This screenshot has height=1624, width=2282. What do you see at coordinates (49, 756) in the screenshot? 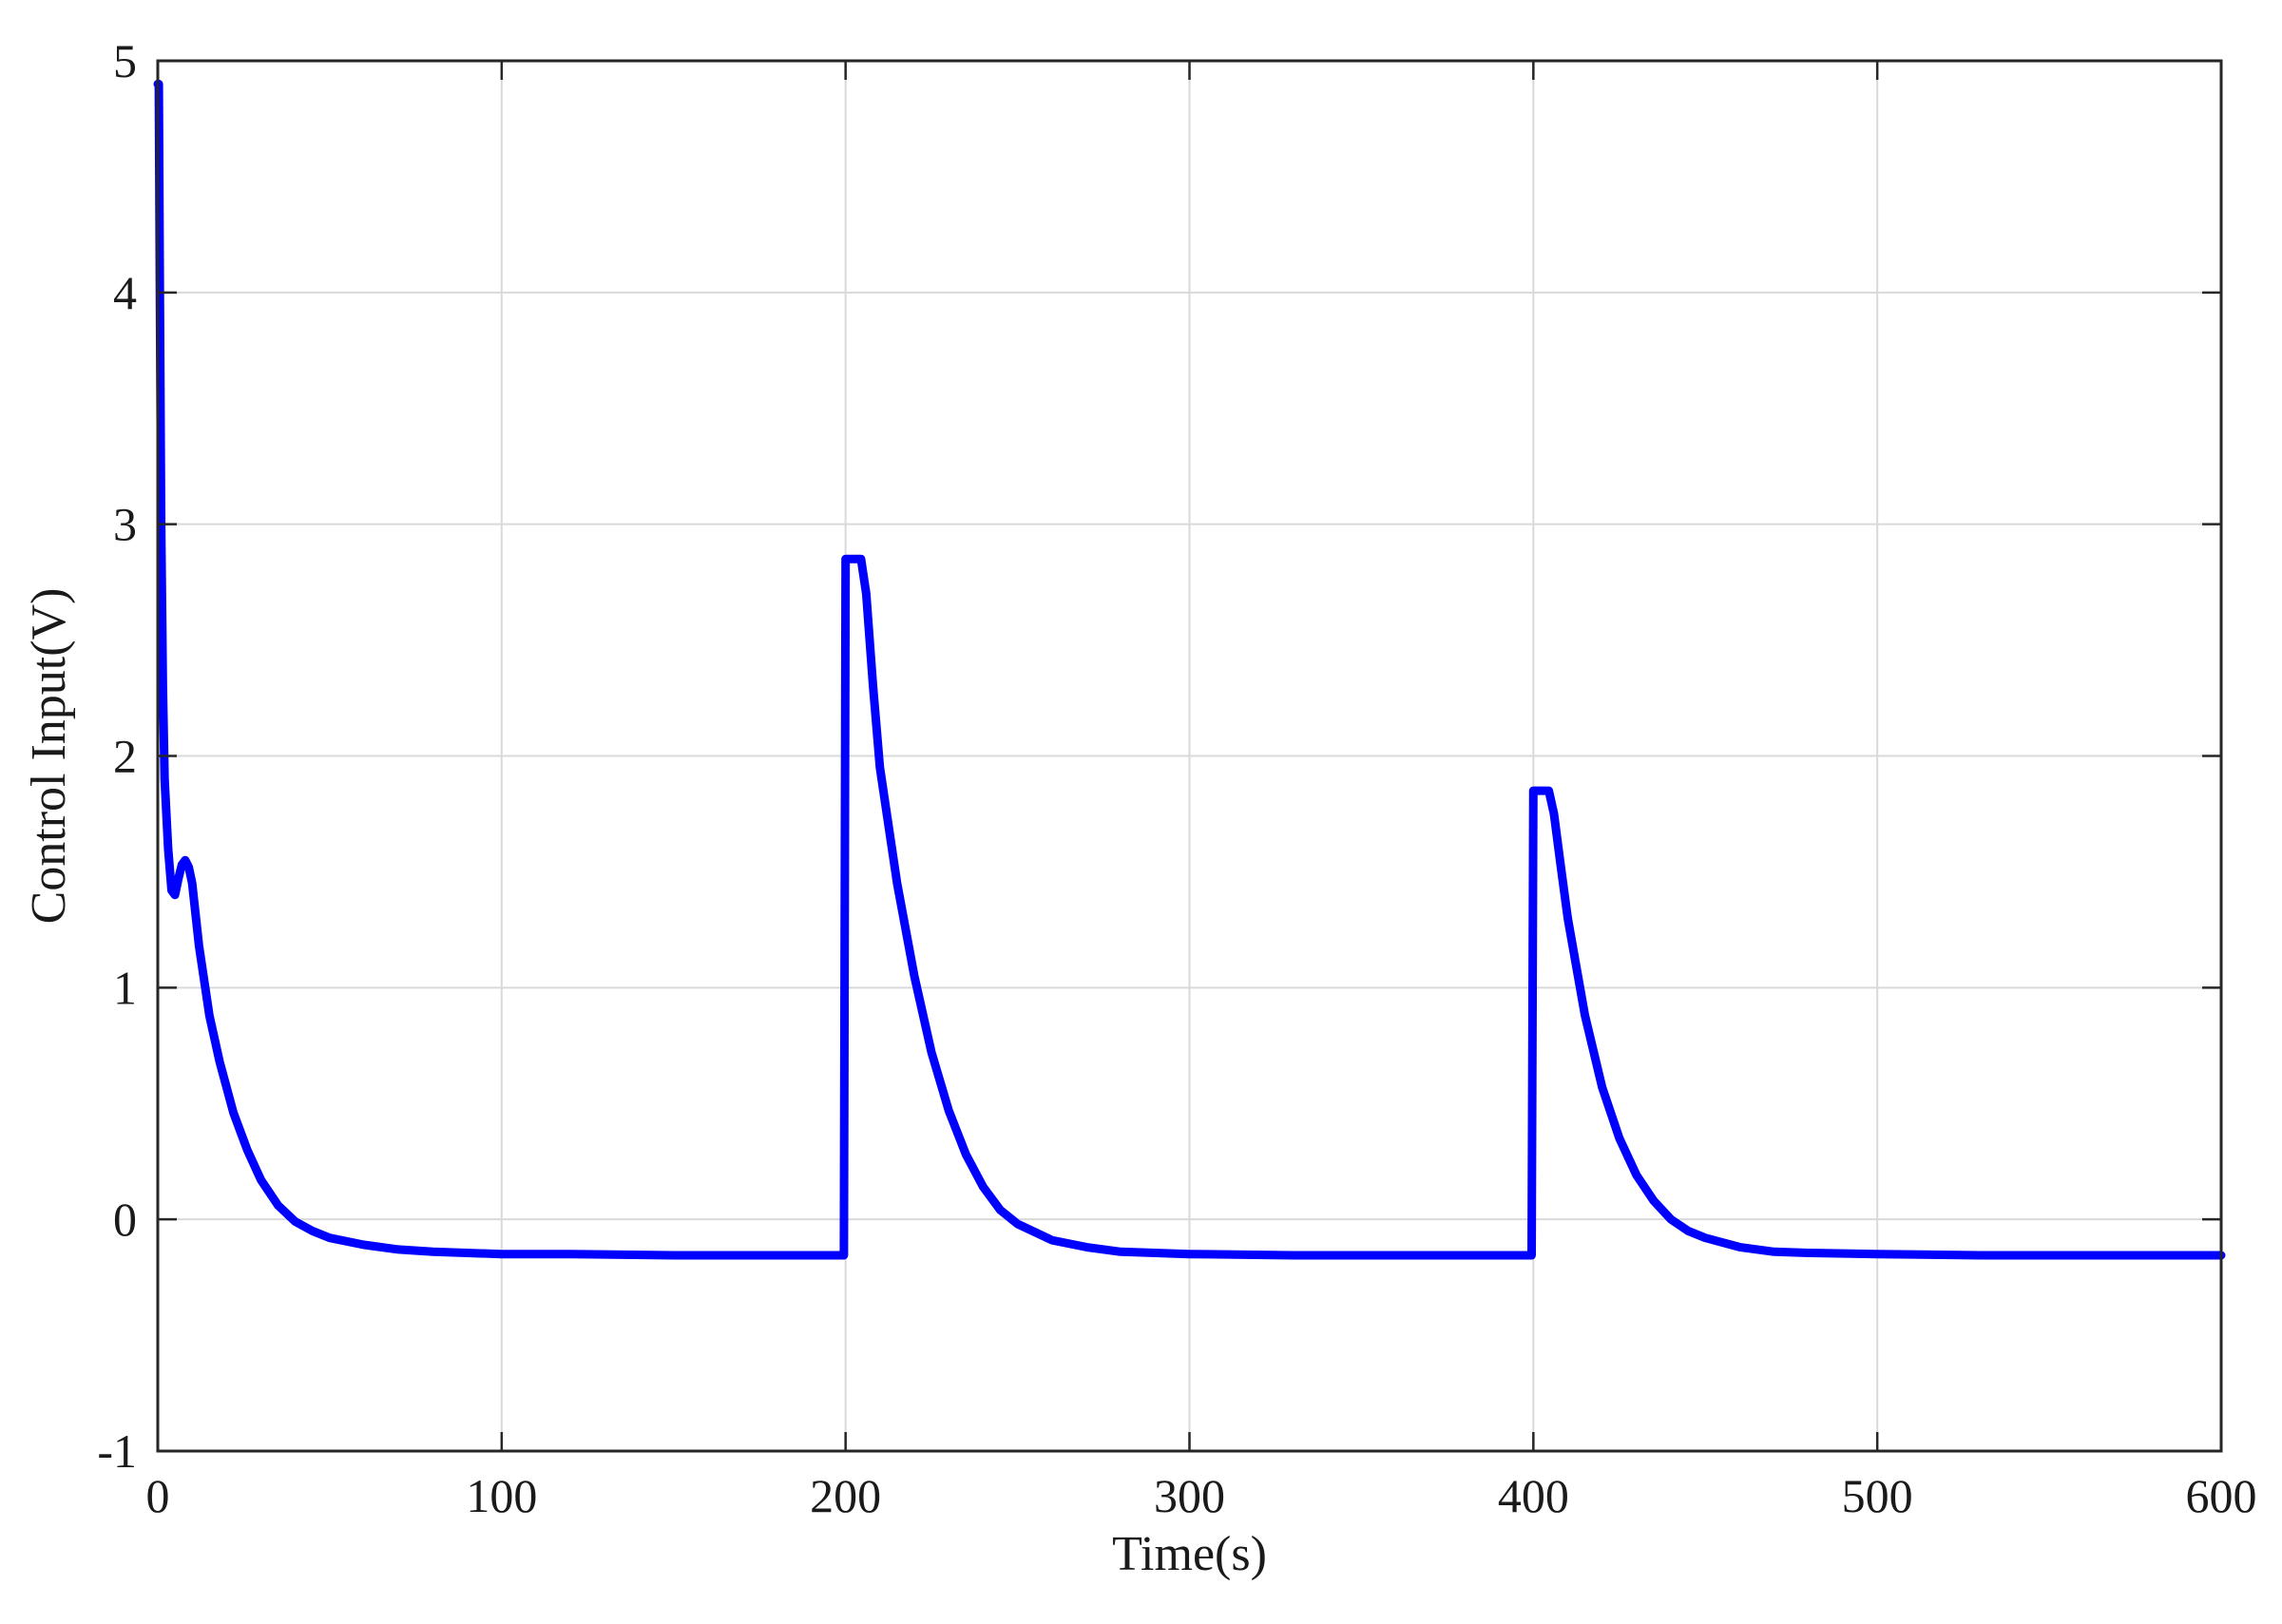
I see `y-axis-title: Control Input(V)` at bounding box center [49, 756].